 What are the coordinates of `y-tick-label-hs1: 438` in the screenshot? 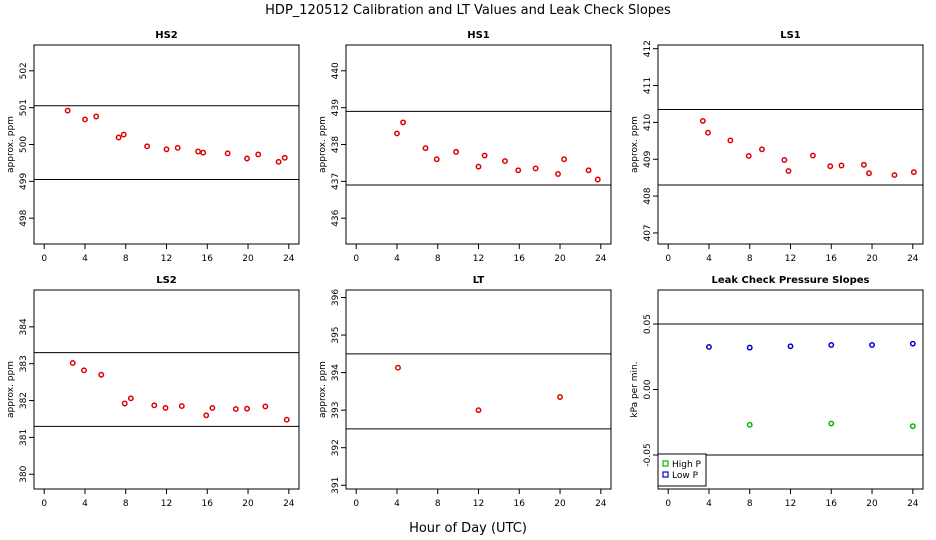 It's located at (336, 144).